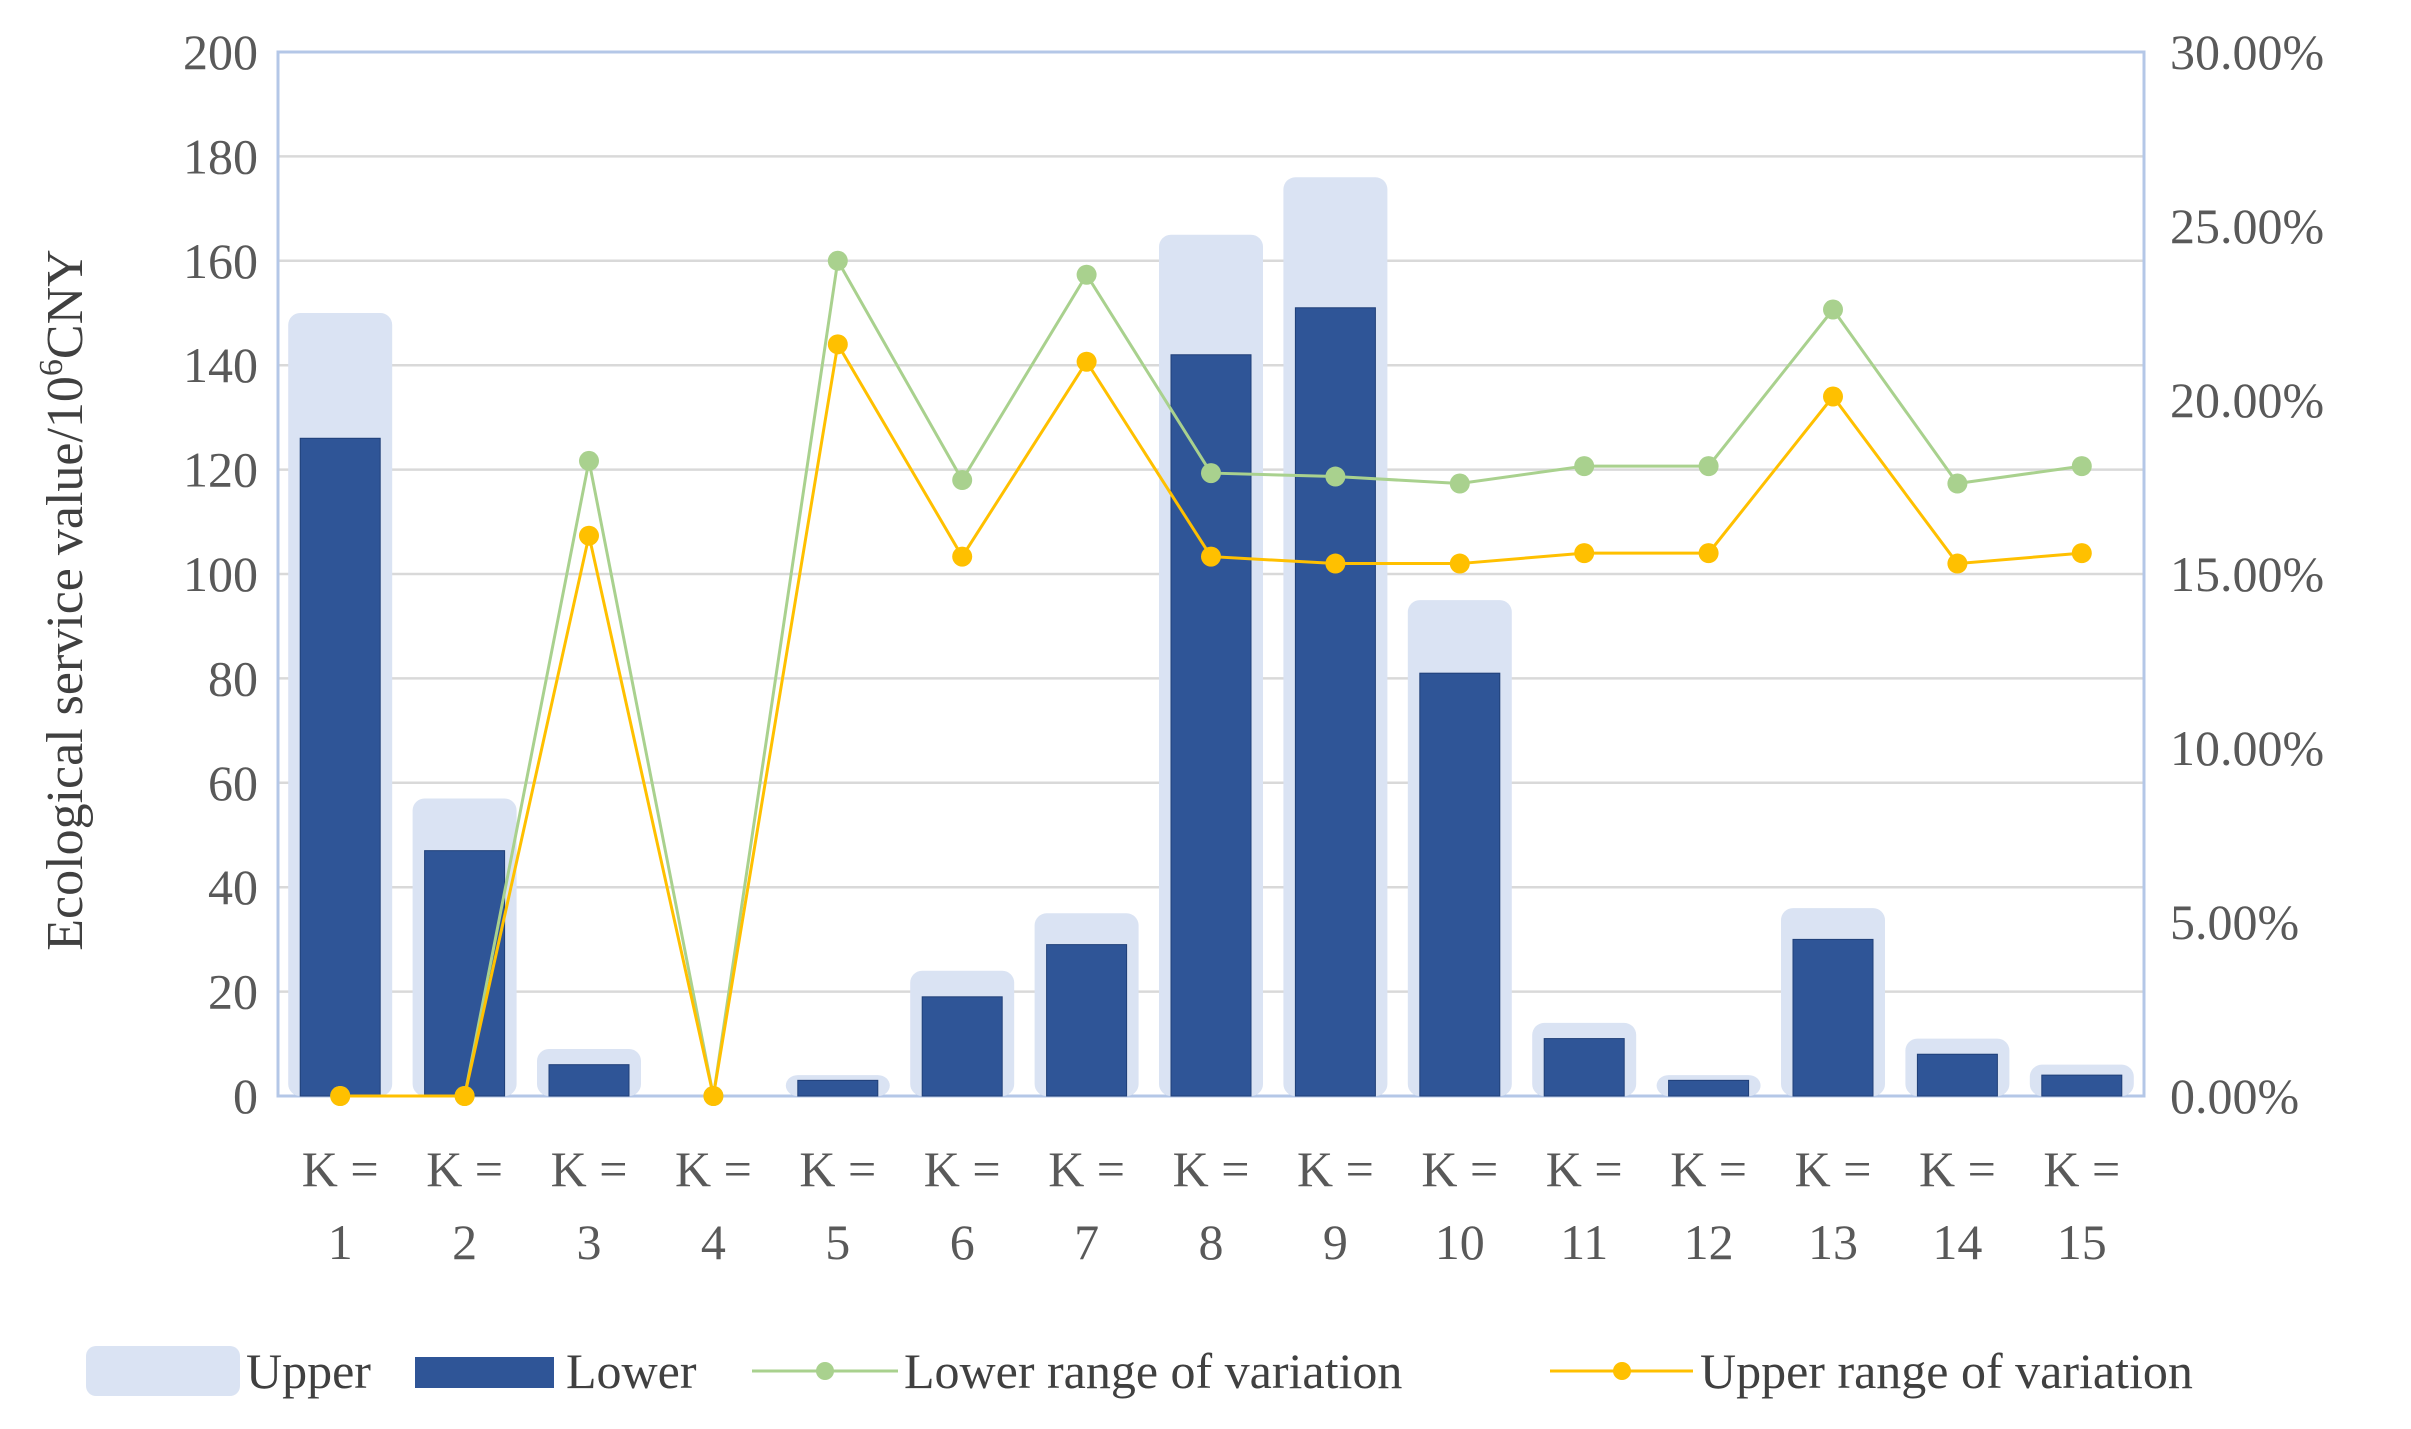 This screenshot has height=1429, width=2411. What do you see at coordinates (1584, 1242) in the screenshot?
I see `x-tick-label-11-line2: 11` at bounding box center [1584, 1242].